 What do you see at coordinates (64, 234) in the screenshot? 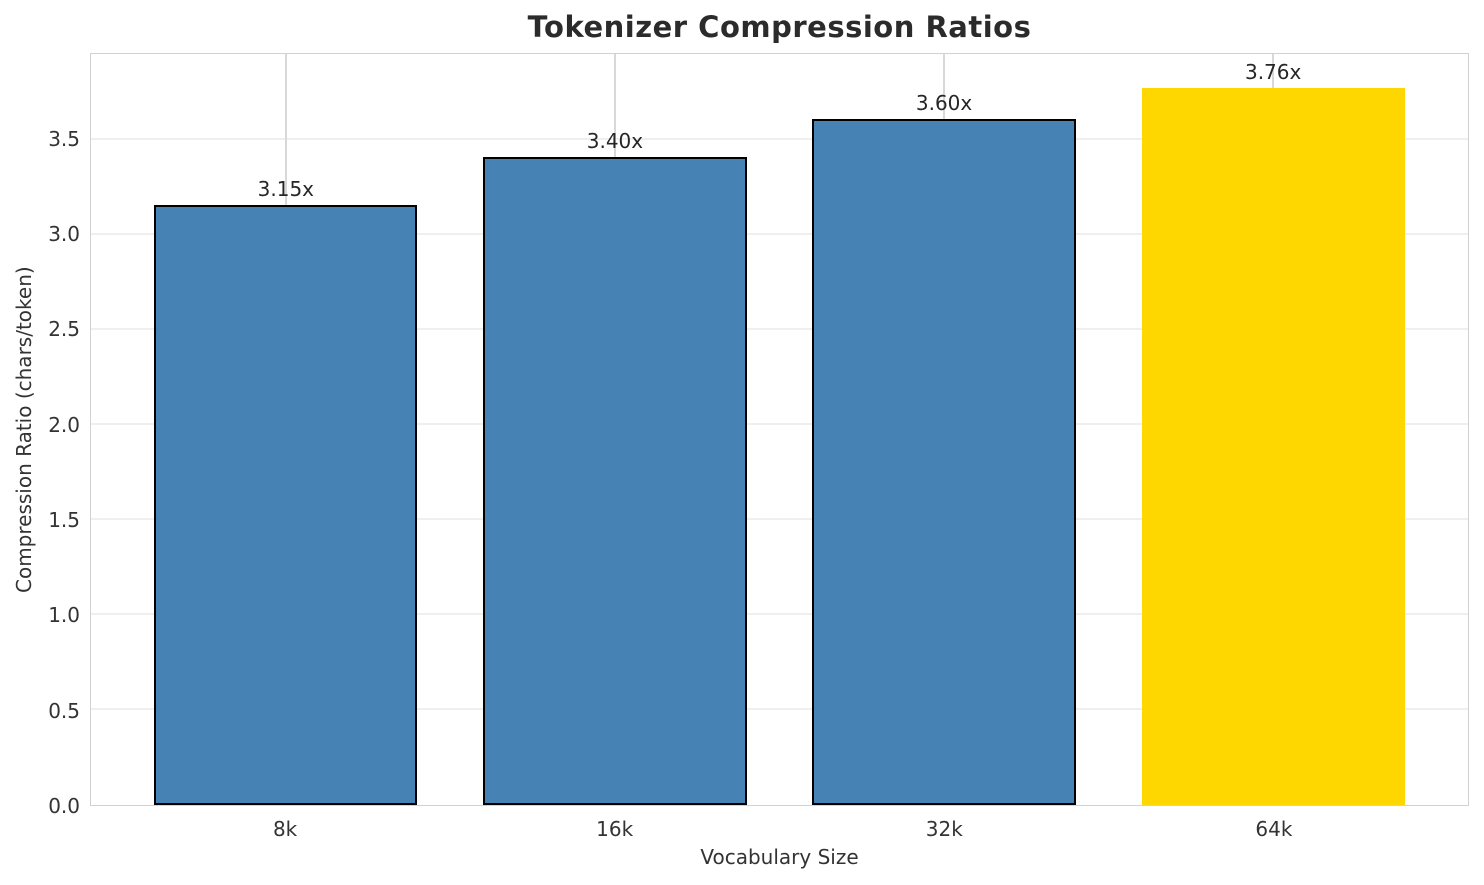
I see `ytick-label: 3.0` at bounding box center [64, 234].